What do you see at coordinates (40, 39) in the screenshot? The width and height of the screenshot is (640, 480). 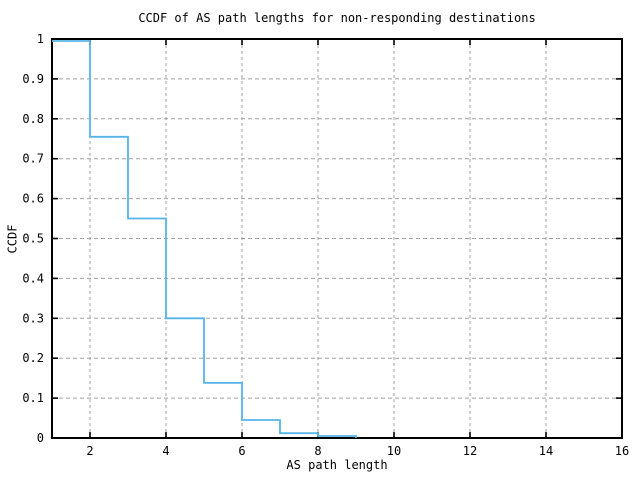 I see `y-tick-label: 1` at bounding box center [40, 39].